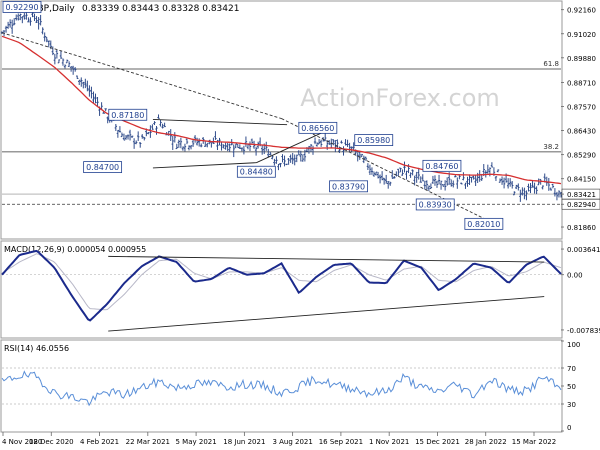  I want to click on price-tick-label: 0.85290, so click(581, 156).